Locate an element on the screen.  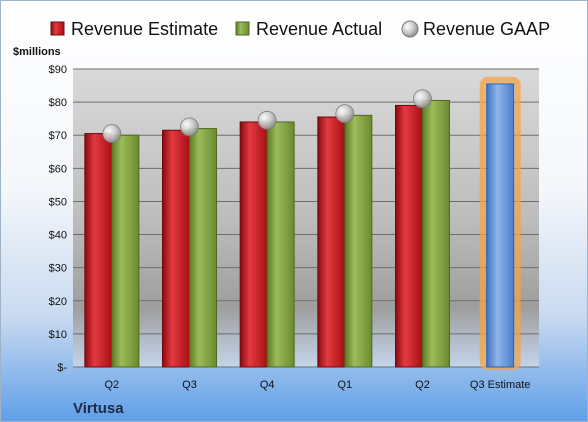
x-tick-label: Q3 Estimate is located at coordinates (500, 385).